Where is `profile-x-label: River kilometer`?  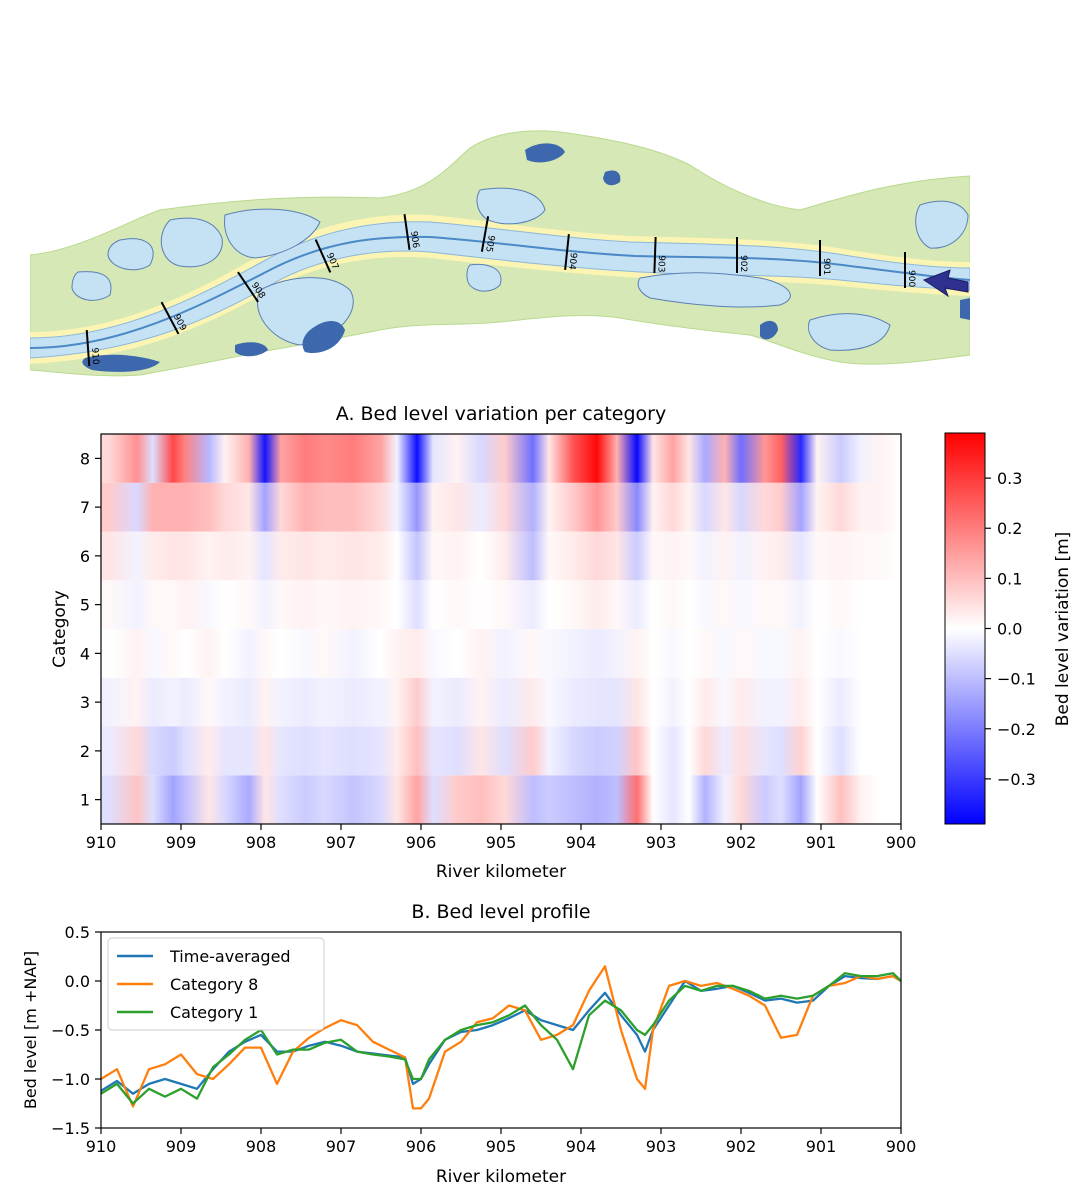
profile-x-label: River kilometer is located at coordinates (501, 1177).